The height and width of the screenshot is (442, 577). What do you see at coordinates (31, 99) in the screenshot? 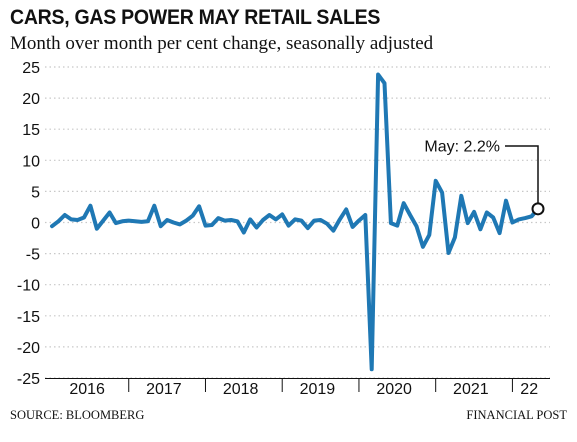
I see `y-tick-label: 20` at bounding box center [31, 99].